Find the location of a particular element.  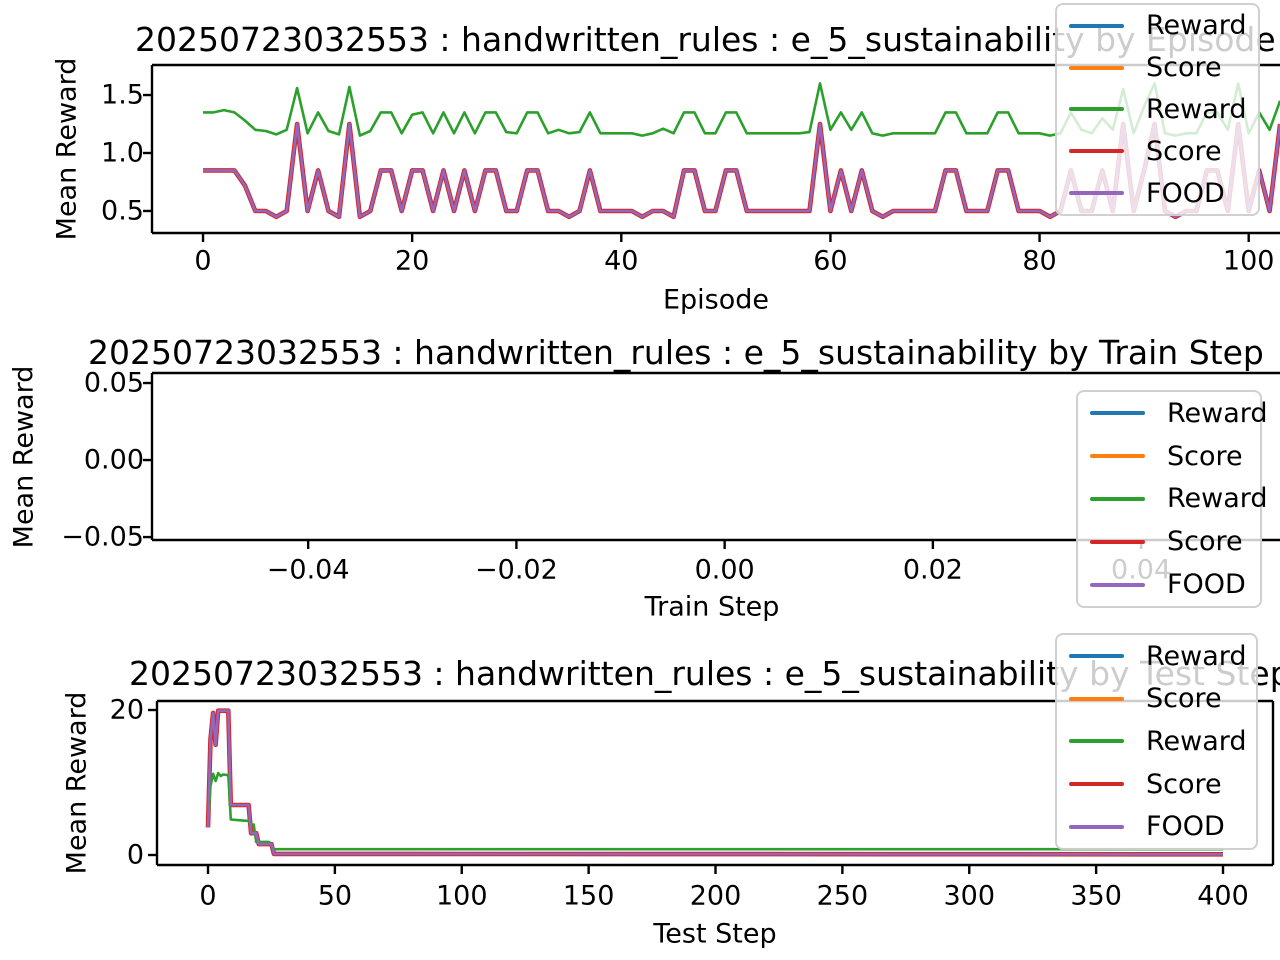

plot1-y-axis-label: Mean Reward is located at coordinates (67, 149).